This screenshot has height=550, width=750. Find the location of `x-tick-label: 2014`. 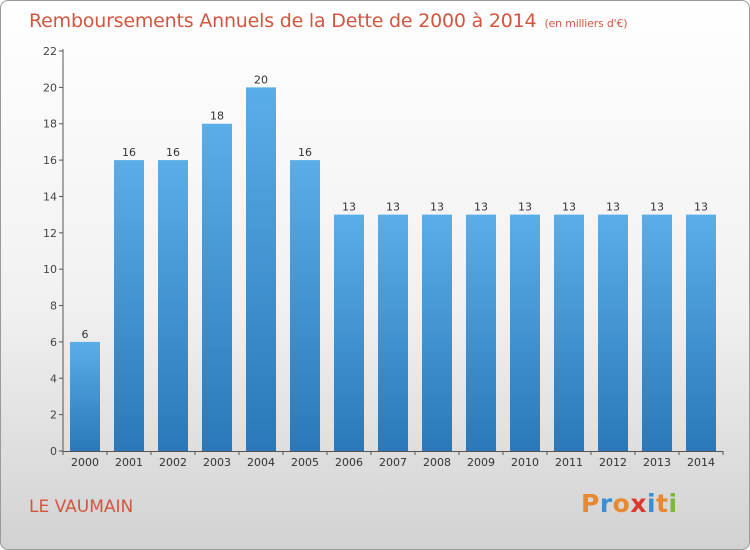

x-tick-label: 2014 is located at coordinates (701, 462).